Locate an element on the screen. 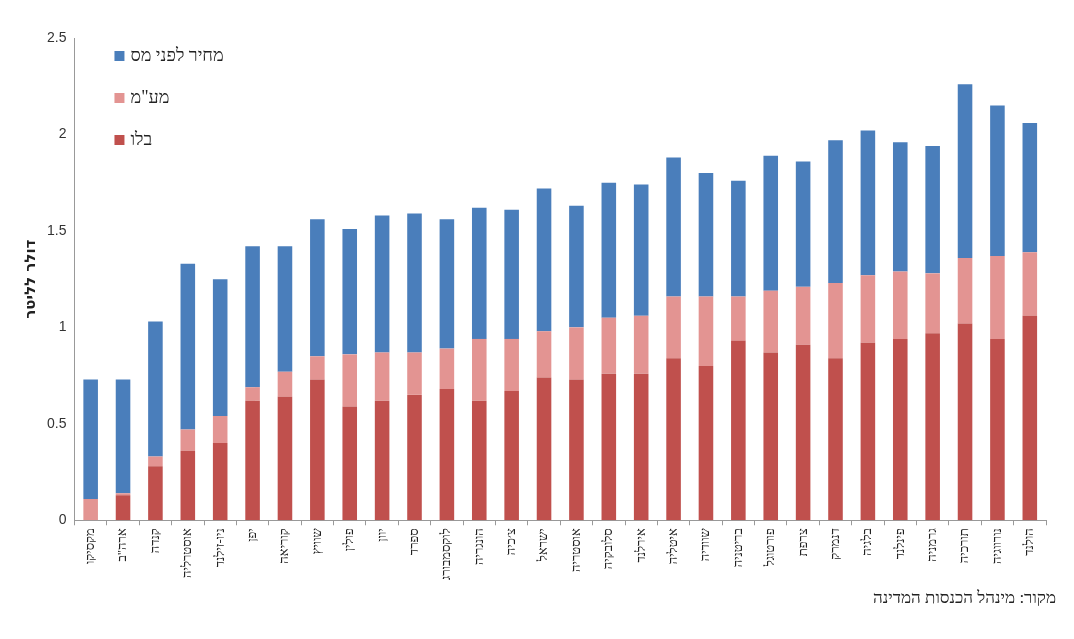 The image size is (1074, 639). x-tick-label: צרפת is located at coordinates (802, 542).